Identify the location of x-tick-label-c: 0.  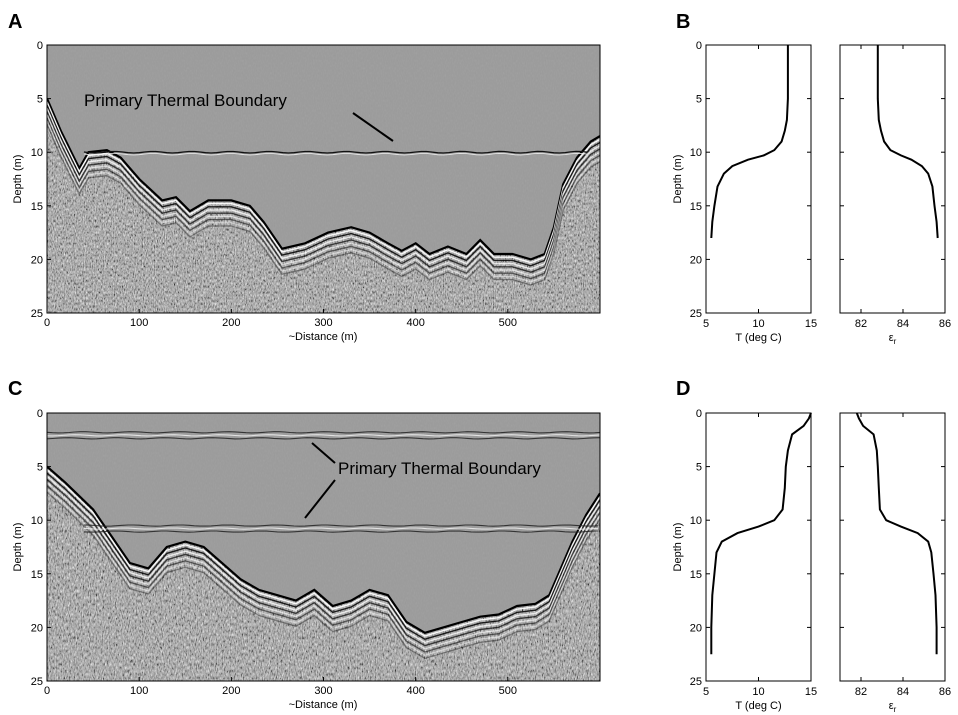
(47, 691).